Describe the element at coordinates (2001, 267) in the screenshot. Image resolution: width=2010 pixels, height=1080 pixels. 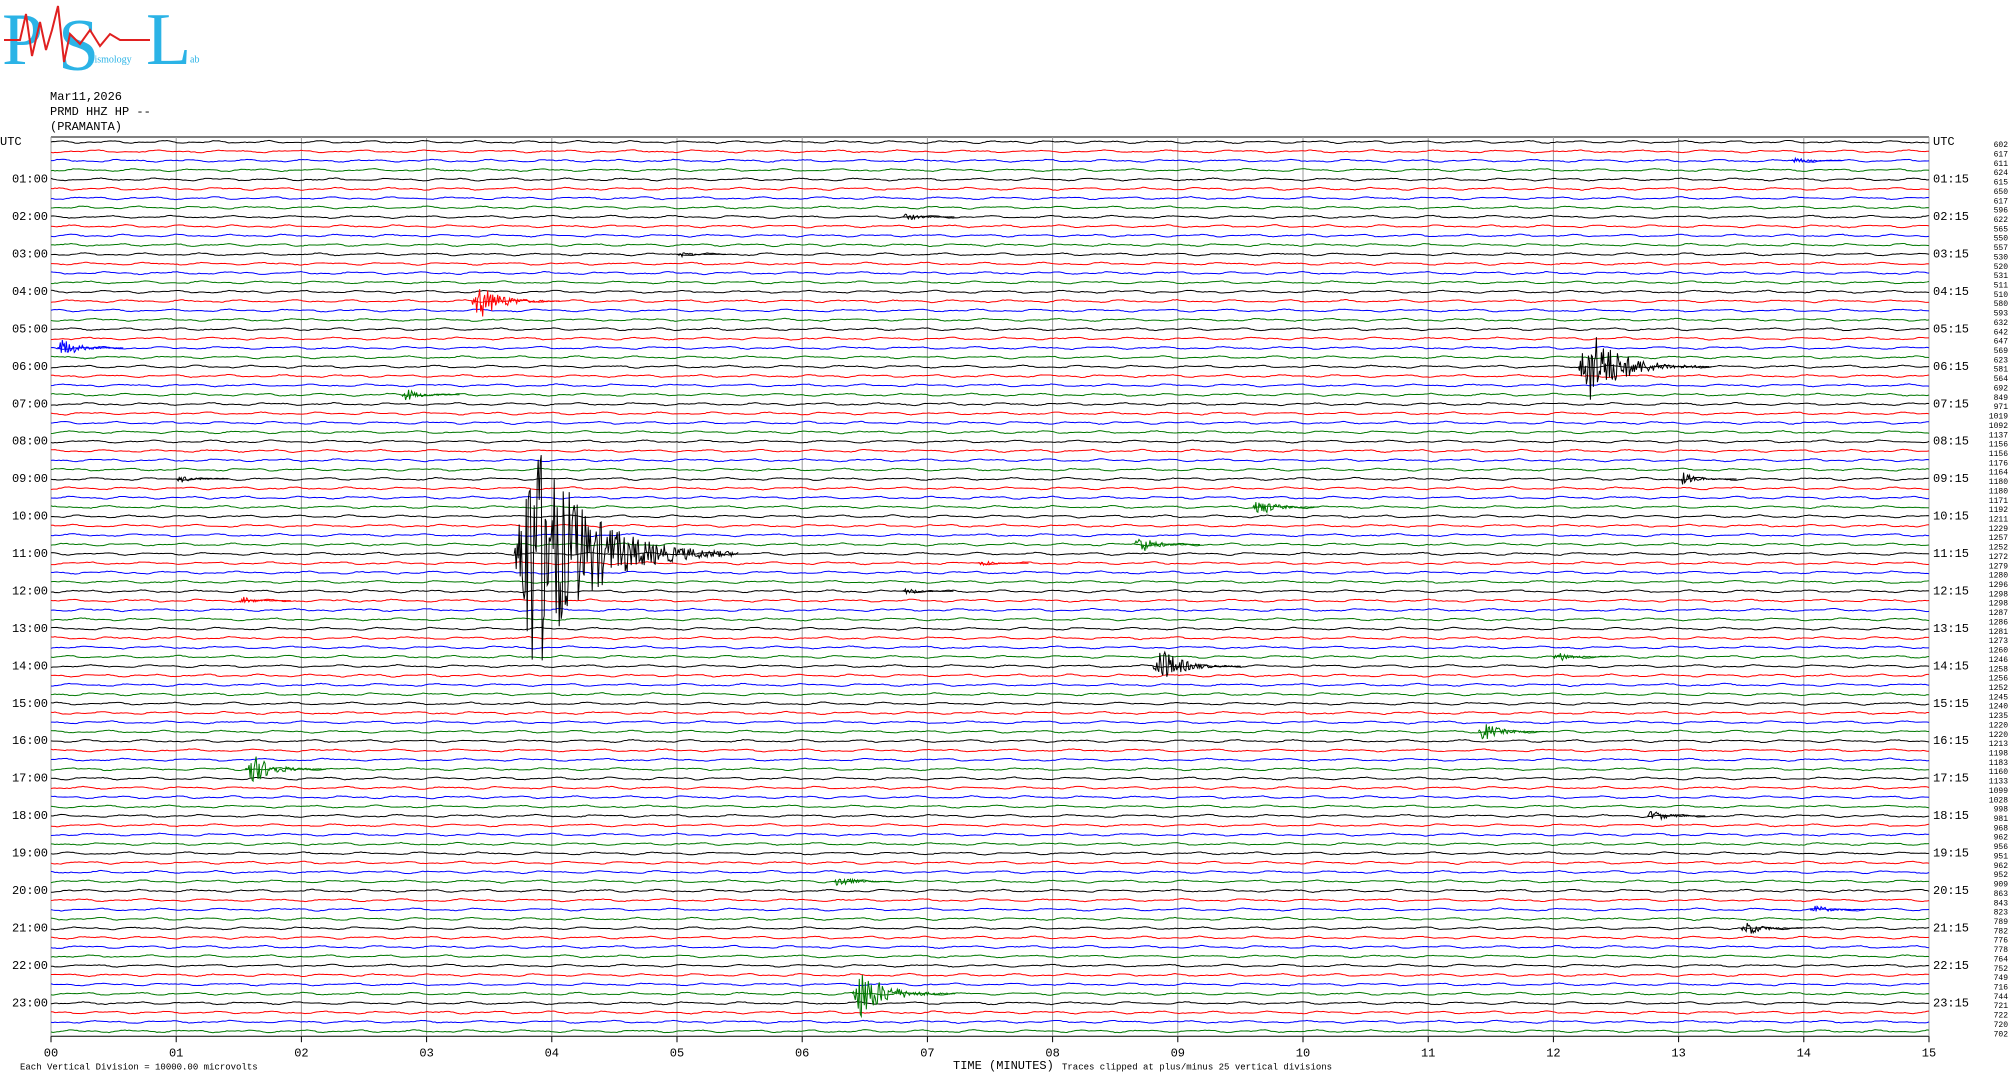
I see `trace-level: 520` at that location.